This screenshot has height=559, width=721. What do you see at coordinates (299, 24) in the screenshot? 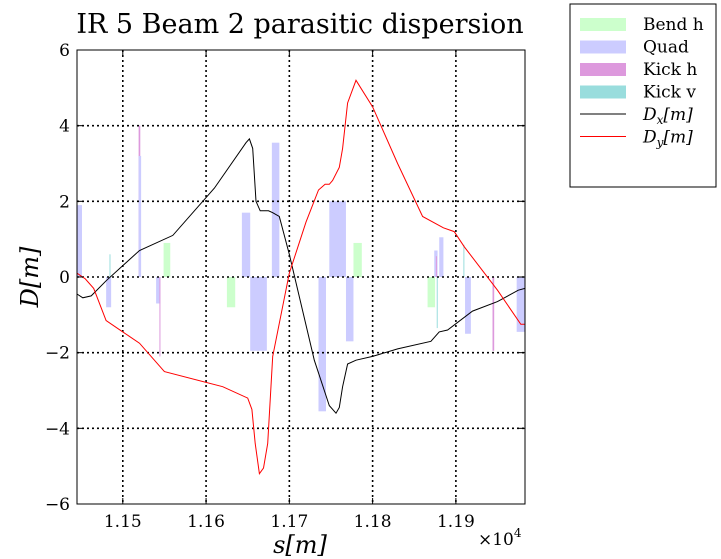
I see `chart-title: IR 5 Beam 2 parasitic dispersion` at bounding box center [299, 24].